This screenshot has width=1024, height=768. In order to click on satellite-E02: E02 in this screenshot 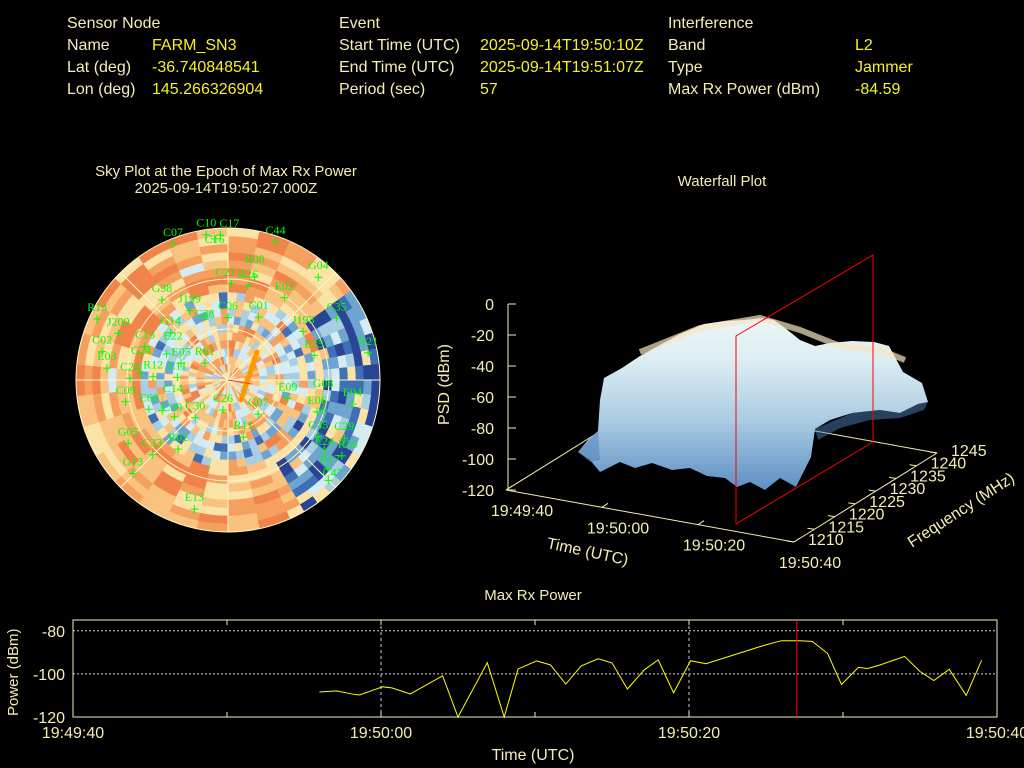, I will do `click(284, 290)`.